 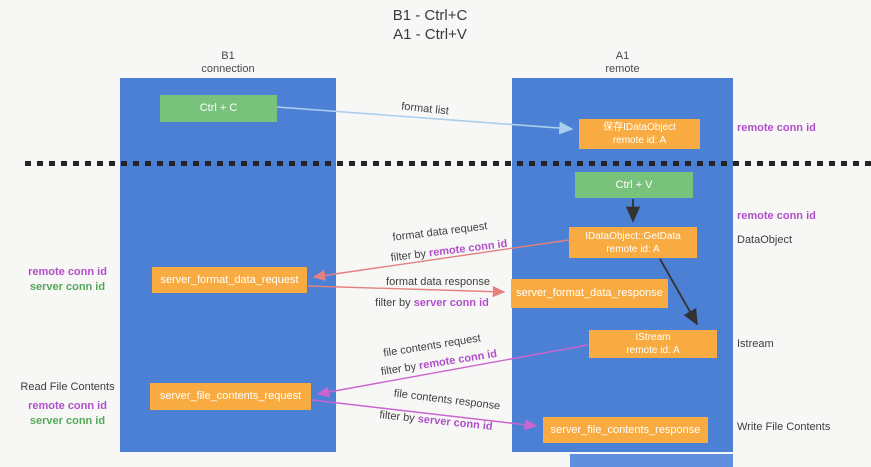 What do you see at coordinates (755, 344) in the screenshot?
I see `istream-side-label: Istream` at bounding box center [755, 344].